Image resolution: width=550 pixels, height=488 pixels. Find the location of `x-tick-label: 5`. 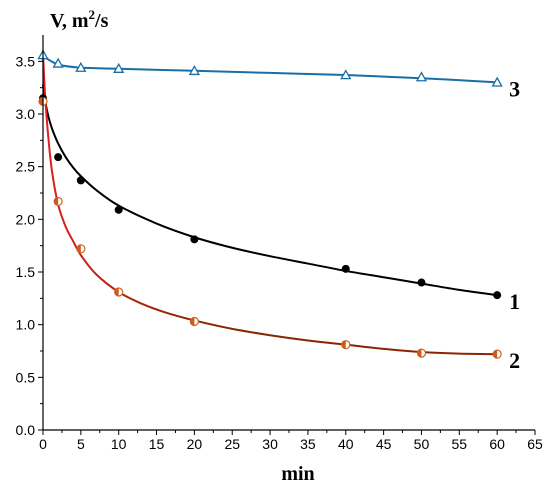

x-tick-label: 5 is located at coordinates (81, 444).